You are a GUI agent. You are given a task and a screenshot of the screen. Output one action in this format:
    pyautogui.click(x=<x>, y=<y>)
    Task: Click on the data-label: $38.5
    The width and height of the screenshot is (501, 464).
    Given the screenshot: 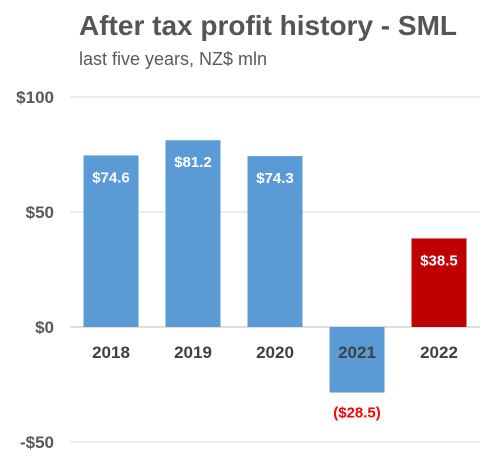 What is the action you would take?
    pyautogui.click(x=439, y=260)
    